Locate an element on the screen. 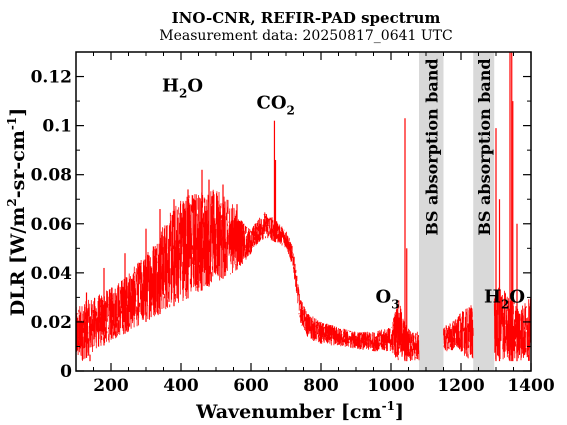 This screenshot has height=425, width=567. y-tick-label-3: 0.06 is located at coordinates (51, 225).